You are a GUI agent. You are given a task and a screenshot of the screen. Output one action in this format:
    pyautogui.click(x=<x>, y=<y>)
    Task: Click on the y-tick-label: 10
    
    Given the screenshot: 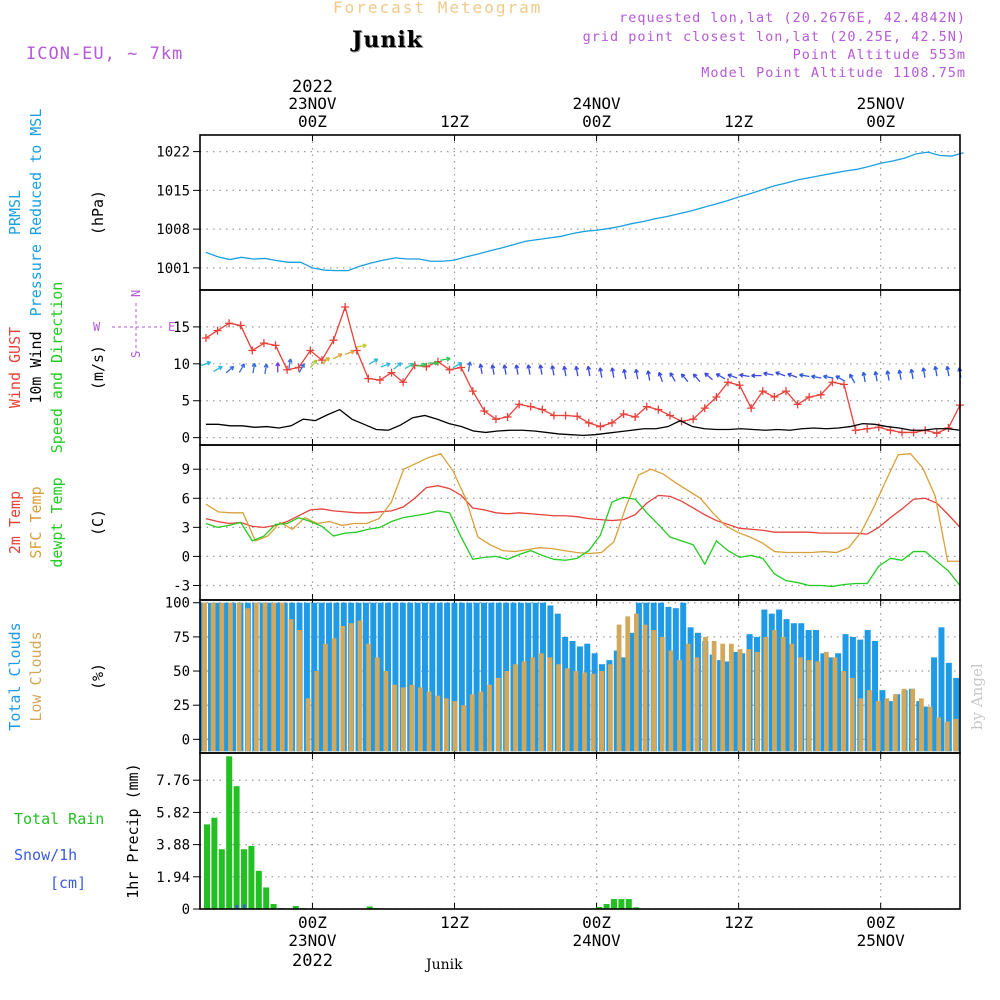 What is the action you would take?
    pyautogui.click(x=181, y=365)
    